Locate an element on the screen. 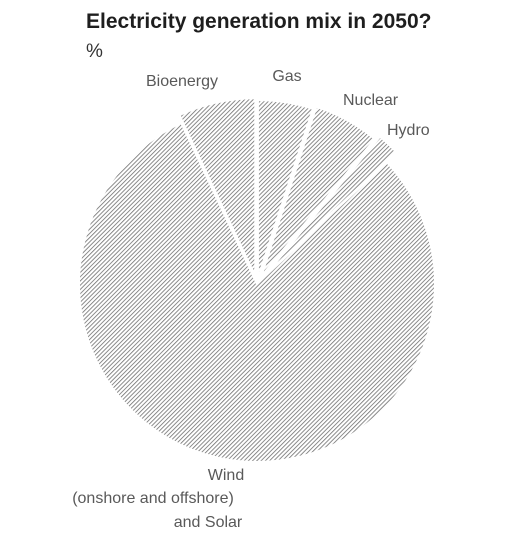 This screenshot has width=511, height=539. pie-slice-bioenergy is located at coordinates (217, 187).